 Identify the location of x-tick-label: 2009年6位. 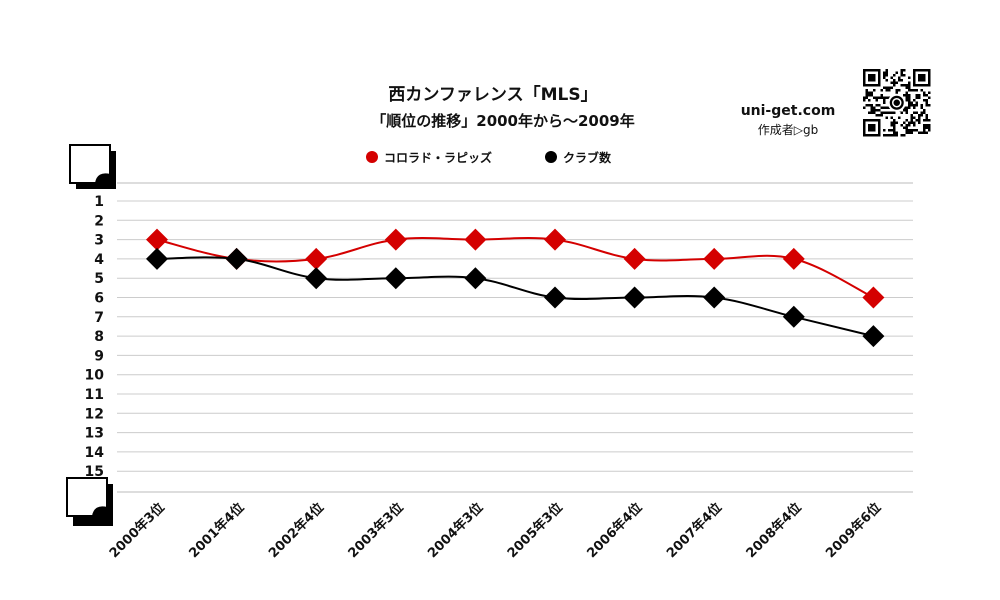
(854, 531).